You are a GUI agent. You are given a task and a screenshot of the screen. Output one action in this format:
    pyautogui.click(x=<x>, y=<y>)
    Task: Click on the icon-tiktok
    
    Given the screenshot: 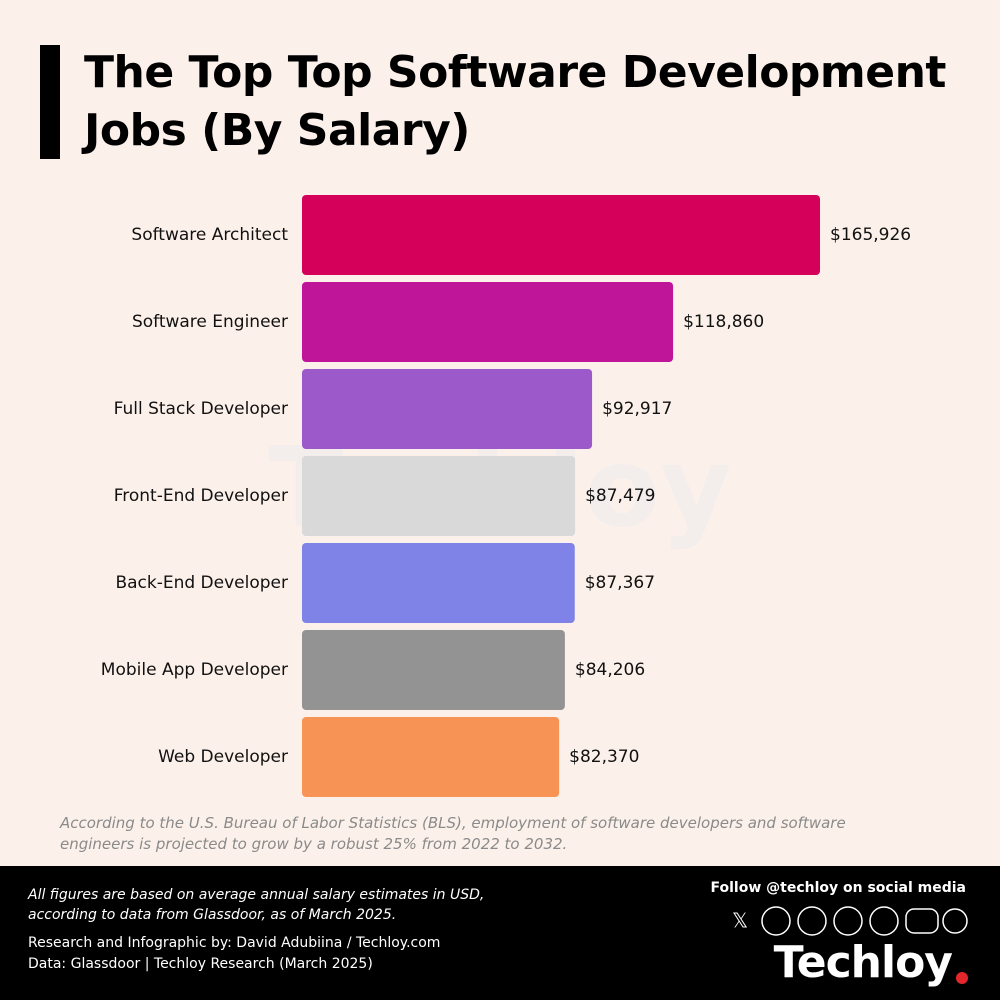 What is the action you would take?
    pyautogui.click(x=812, y=921)
    